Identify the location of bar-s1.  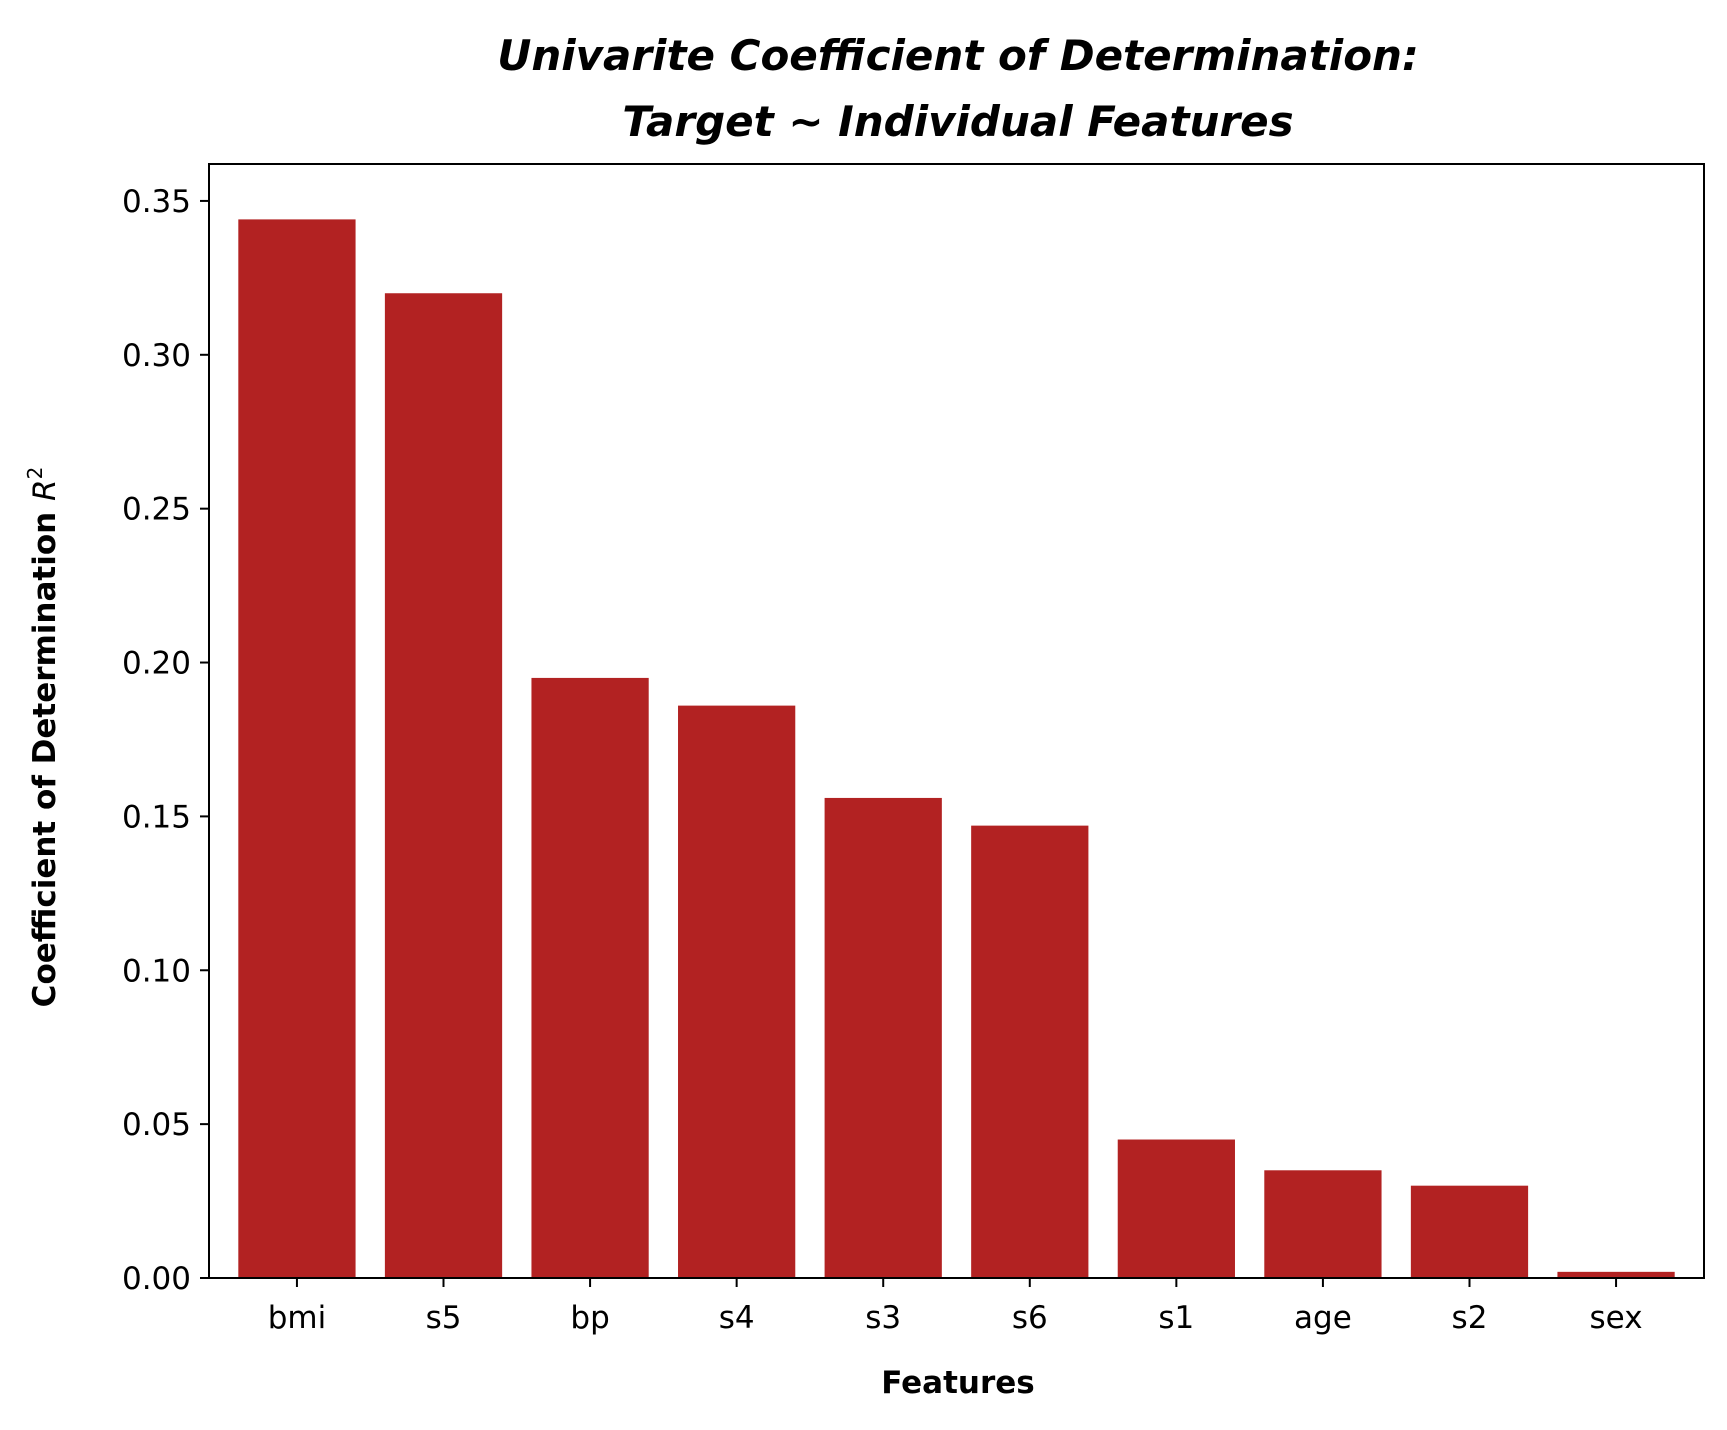
(1176, 1208).